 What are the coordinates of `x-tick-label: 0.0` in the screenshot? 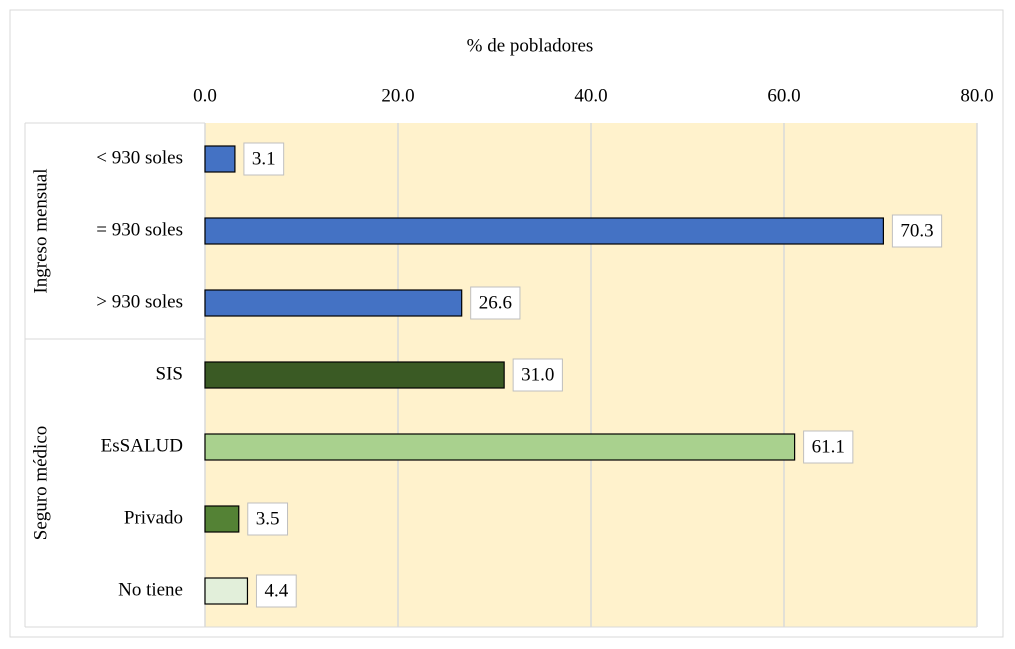 It's located at (205, 95).